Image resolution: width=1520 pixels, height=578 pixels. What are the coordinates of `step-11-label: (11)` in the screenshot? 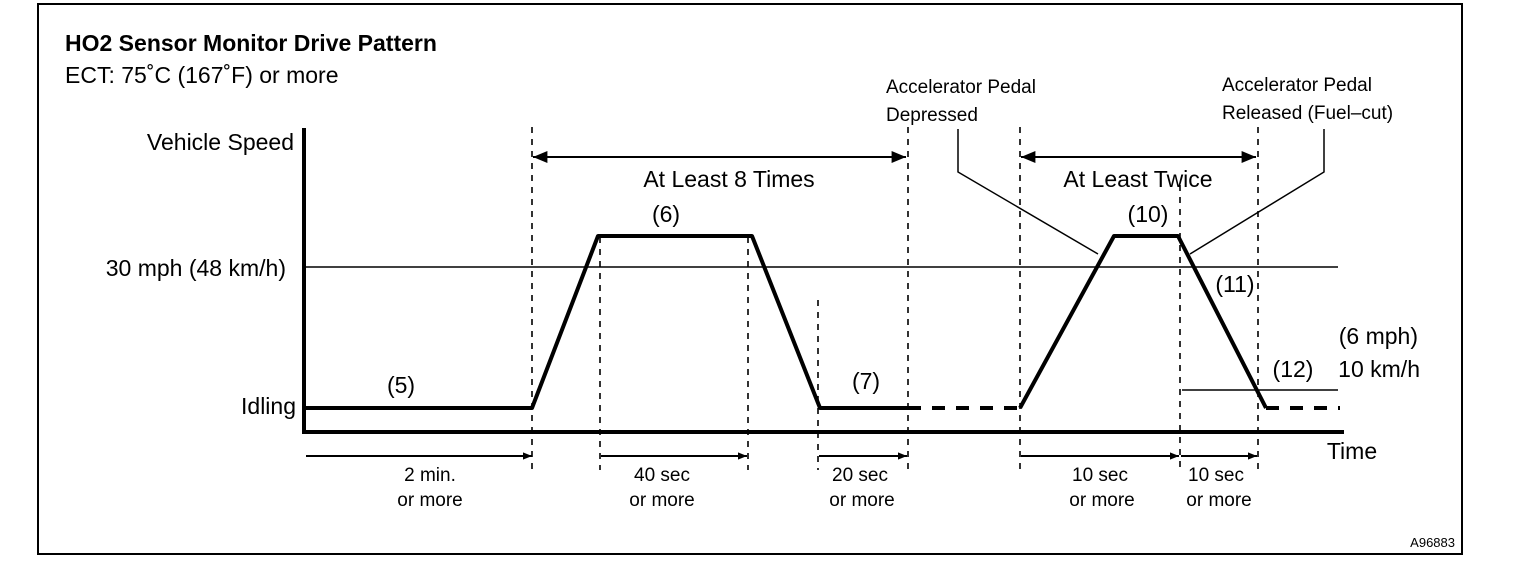 It's located at (1234, 284).